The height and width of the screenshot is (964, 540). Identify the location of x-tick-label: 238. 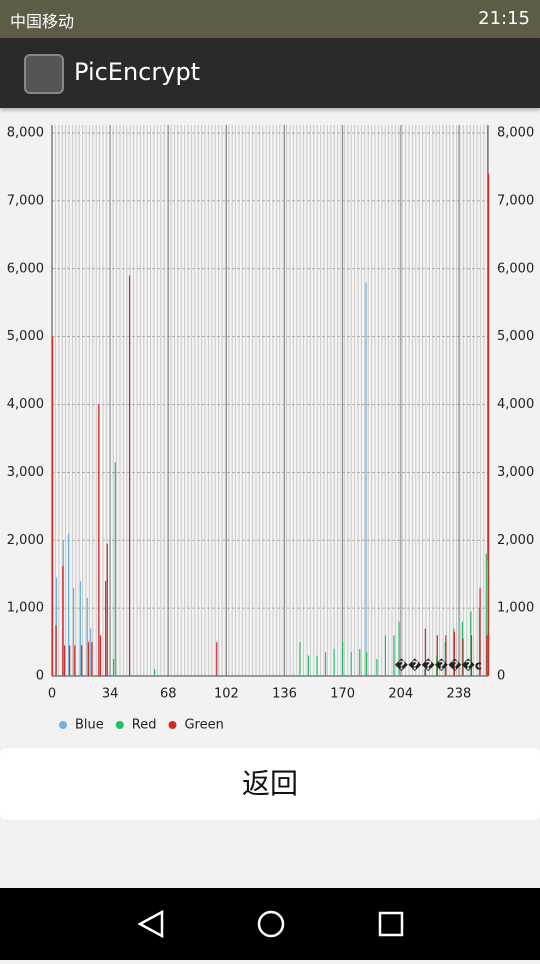
(459, 694).